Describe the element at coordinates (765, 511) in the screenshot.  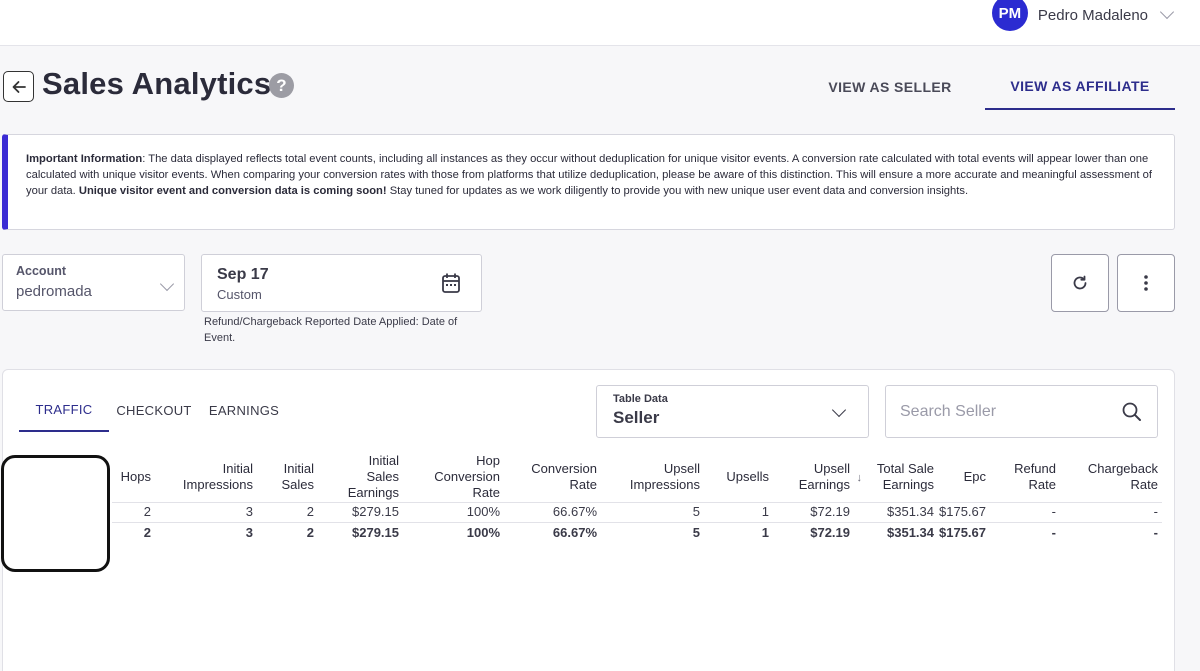
I see `table-cell-upsells: 1` at that location.